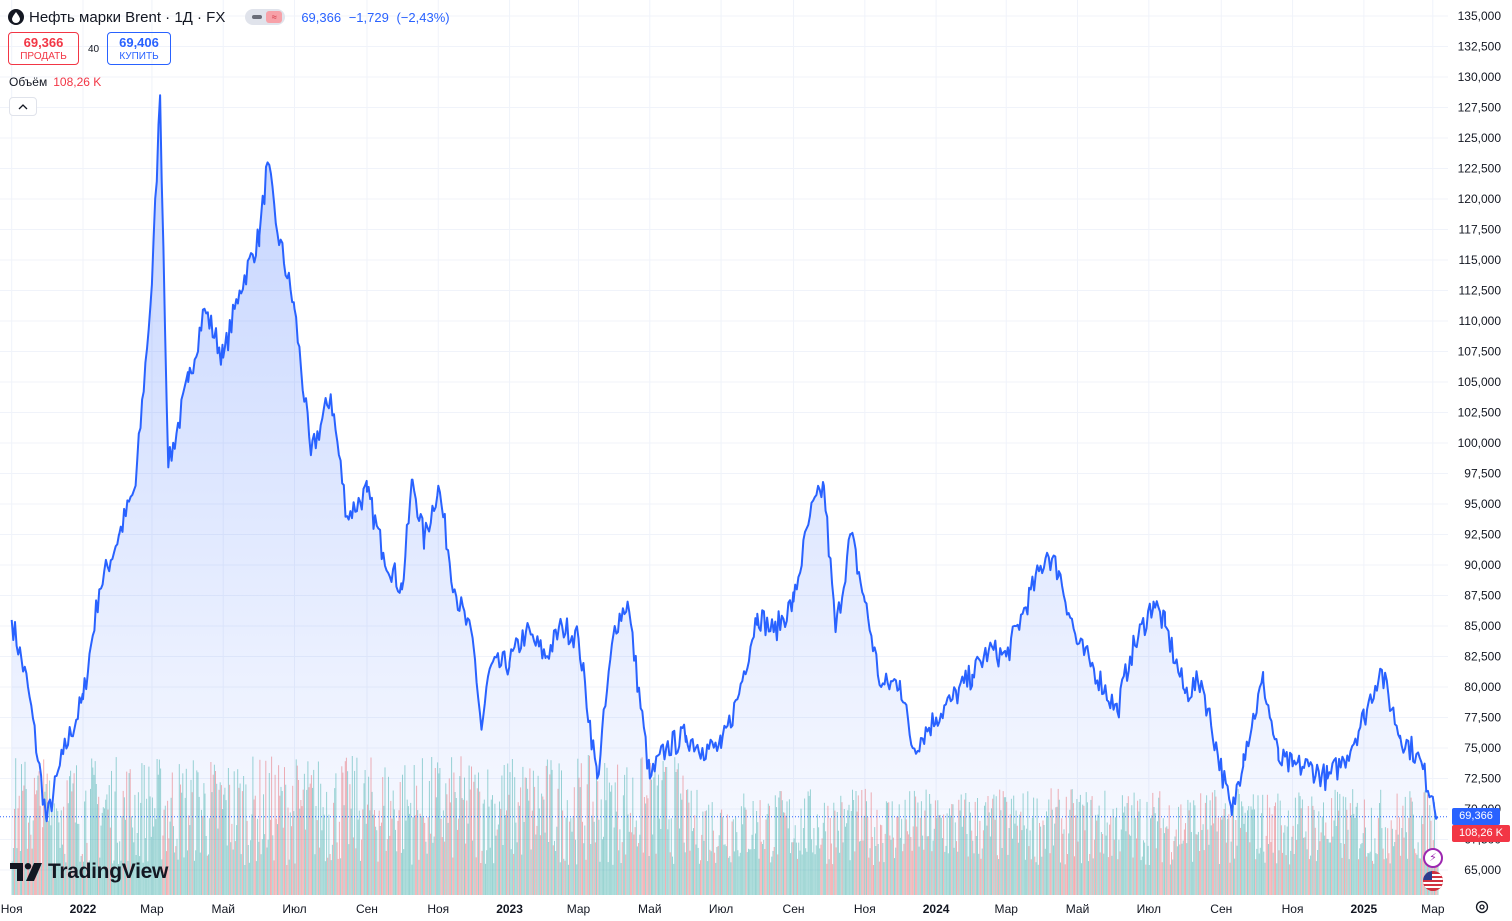 The width and height of the screenshot is (1512, 921). I want to click on last-volume-label: 108,26 K, so click(1481, 833).